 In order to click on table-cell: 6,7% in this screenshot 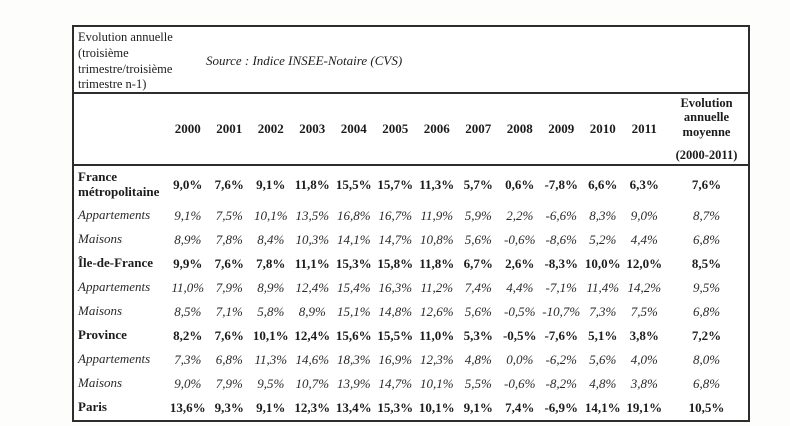, I will do `click(478, 263)`.